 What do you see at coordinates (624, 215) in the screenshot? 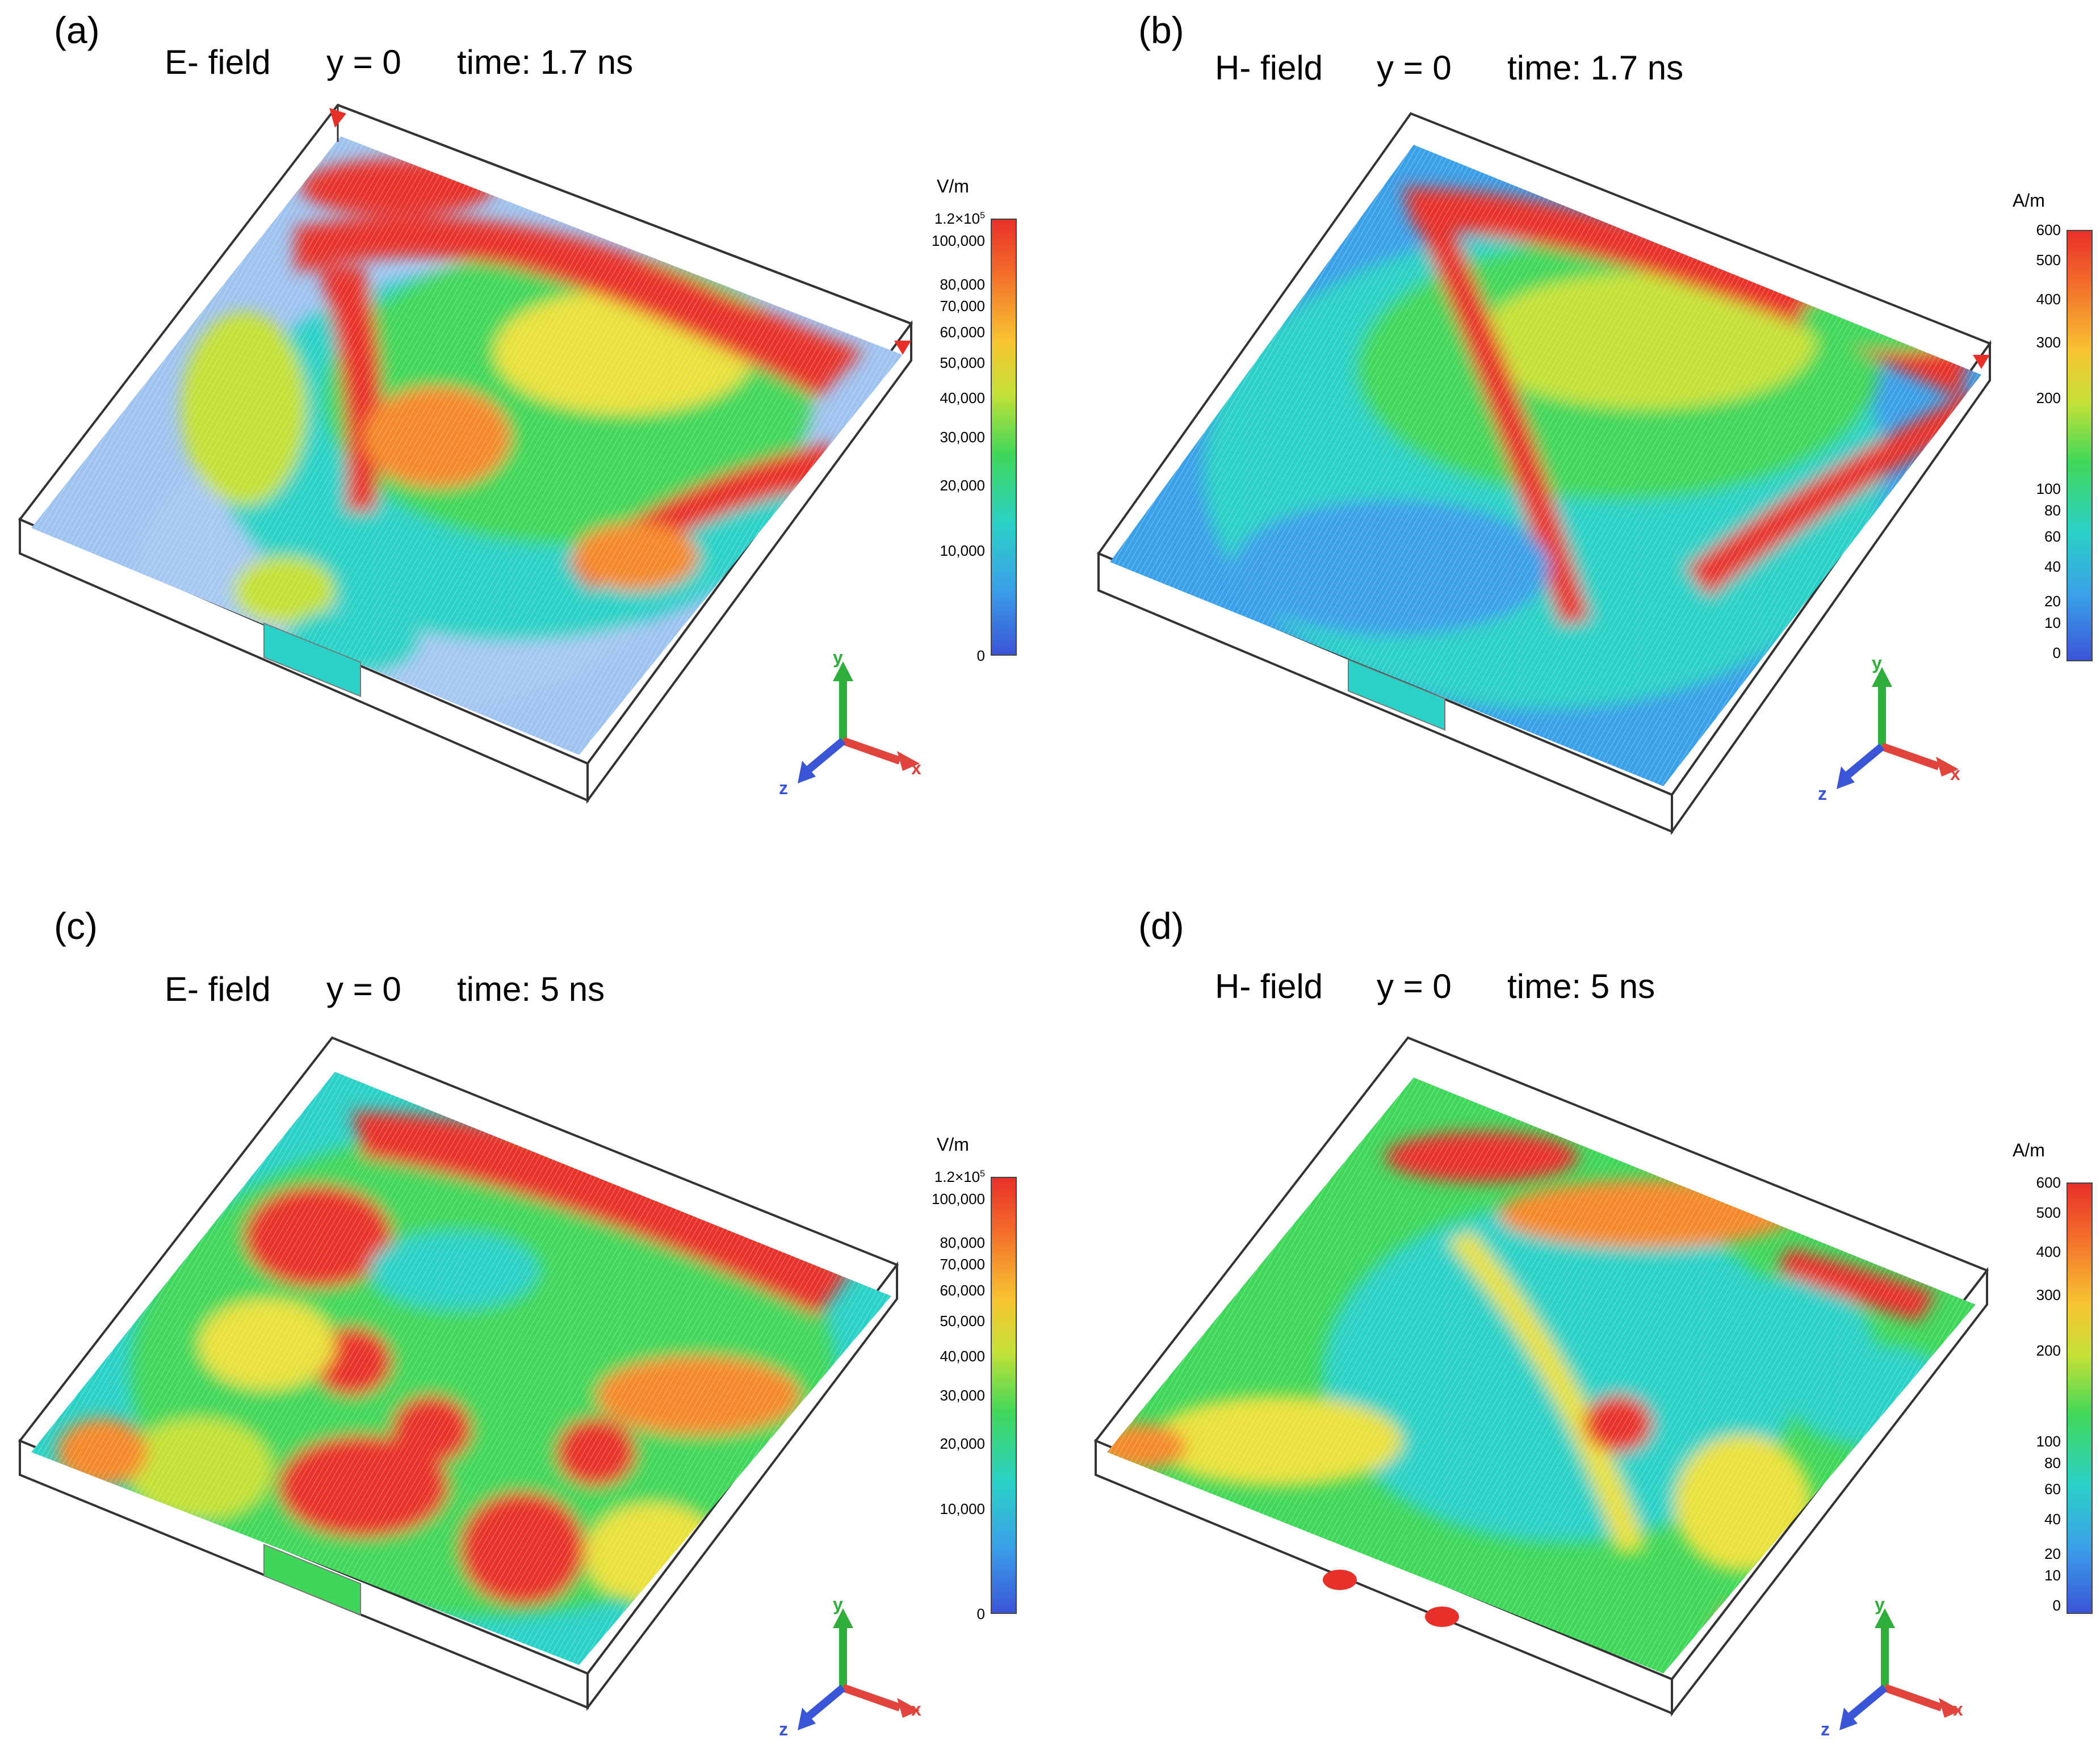
I see `box-edge` at bounding box center [624, 215].